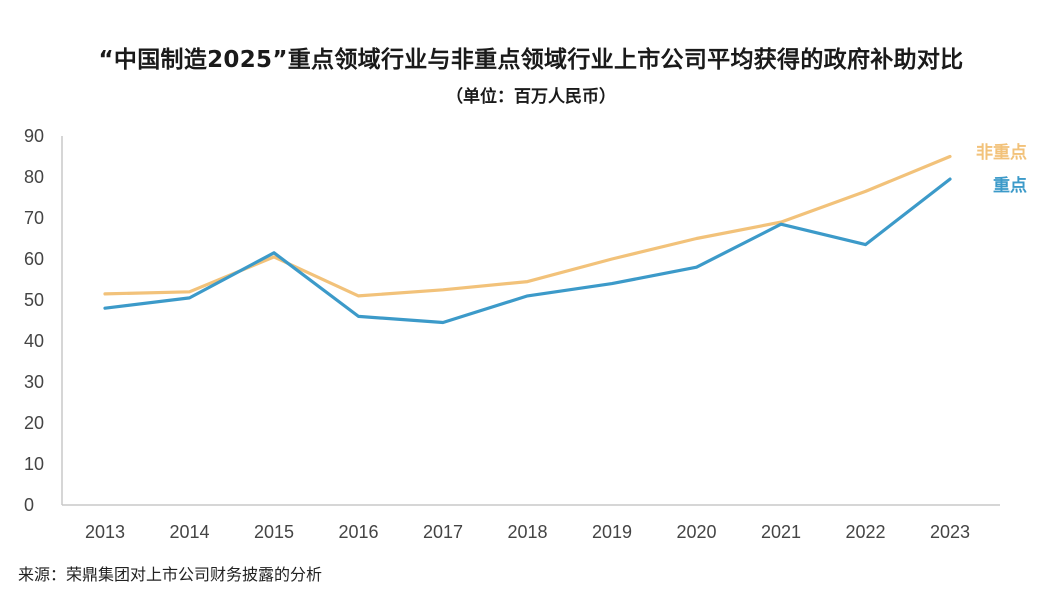 This screenshot has height=599, width=1062. Describe the element at coordinates (34, 341) in the screenshot. I see `y-tick-label: 40` at that location.